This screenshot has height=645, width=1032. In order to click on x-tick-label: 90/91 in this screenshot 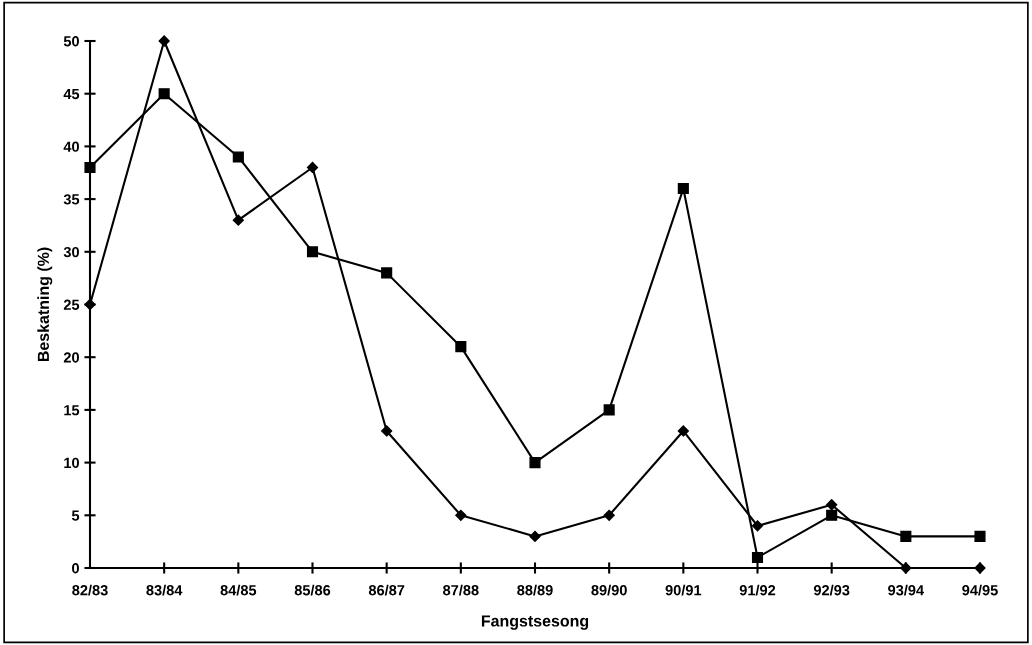, I will do `click(683, 590)`.